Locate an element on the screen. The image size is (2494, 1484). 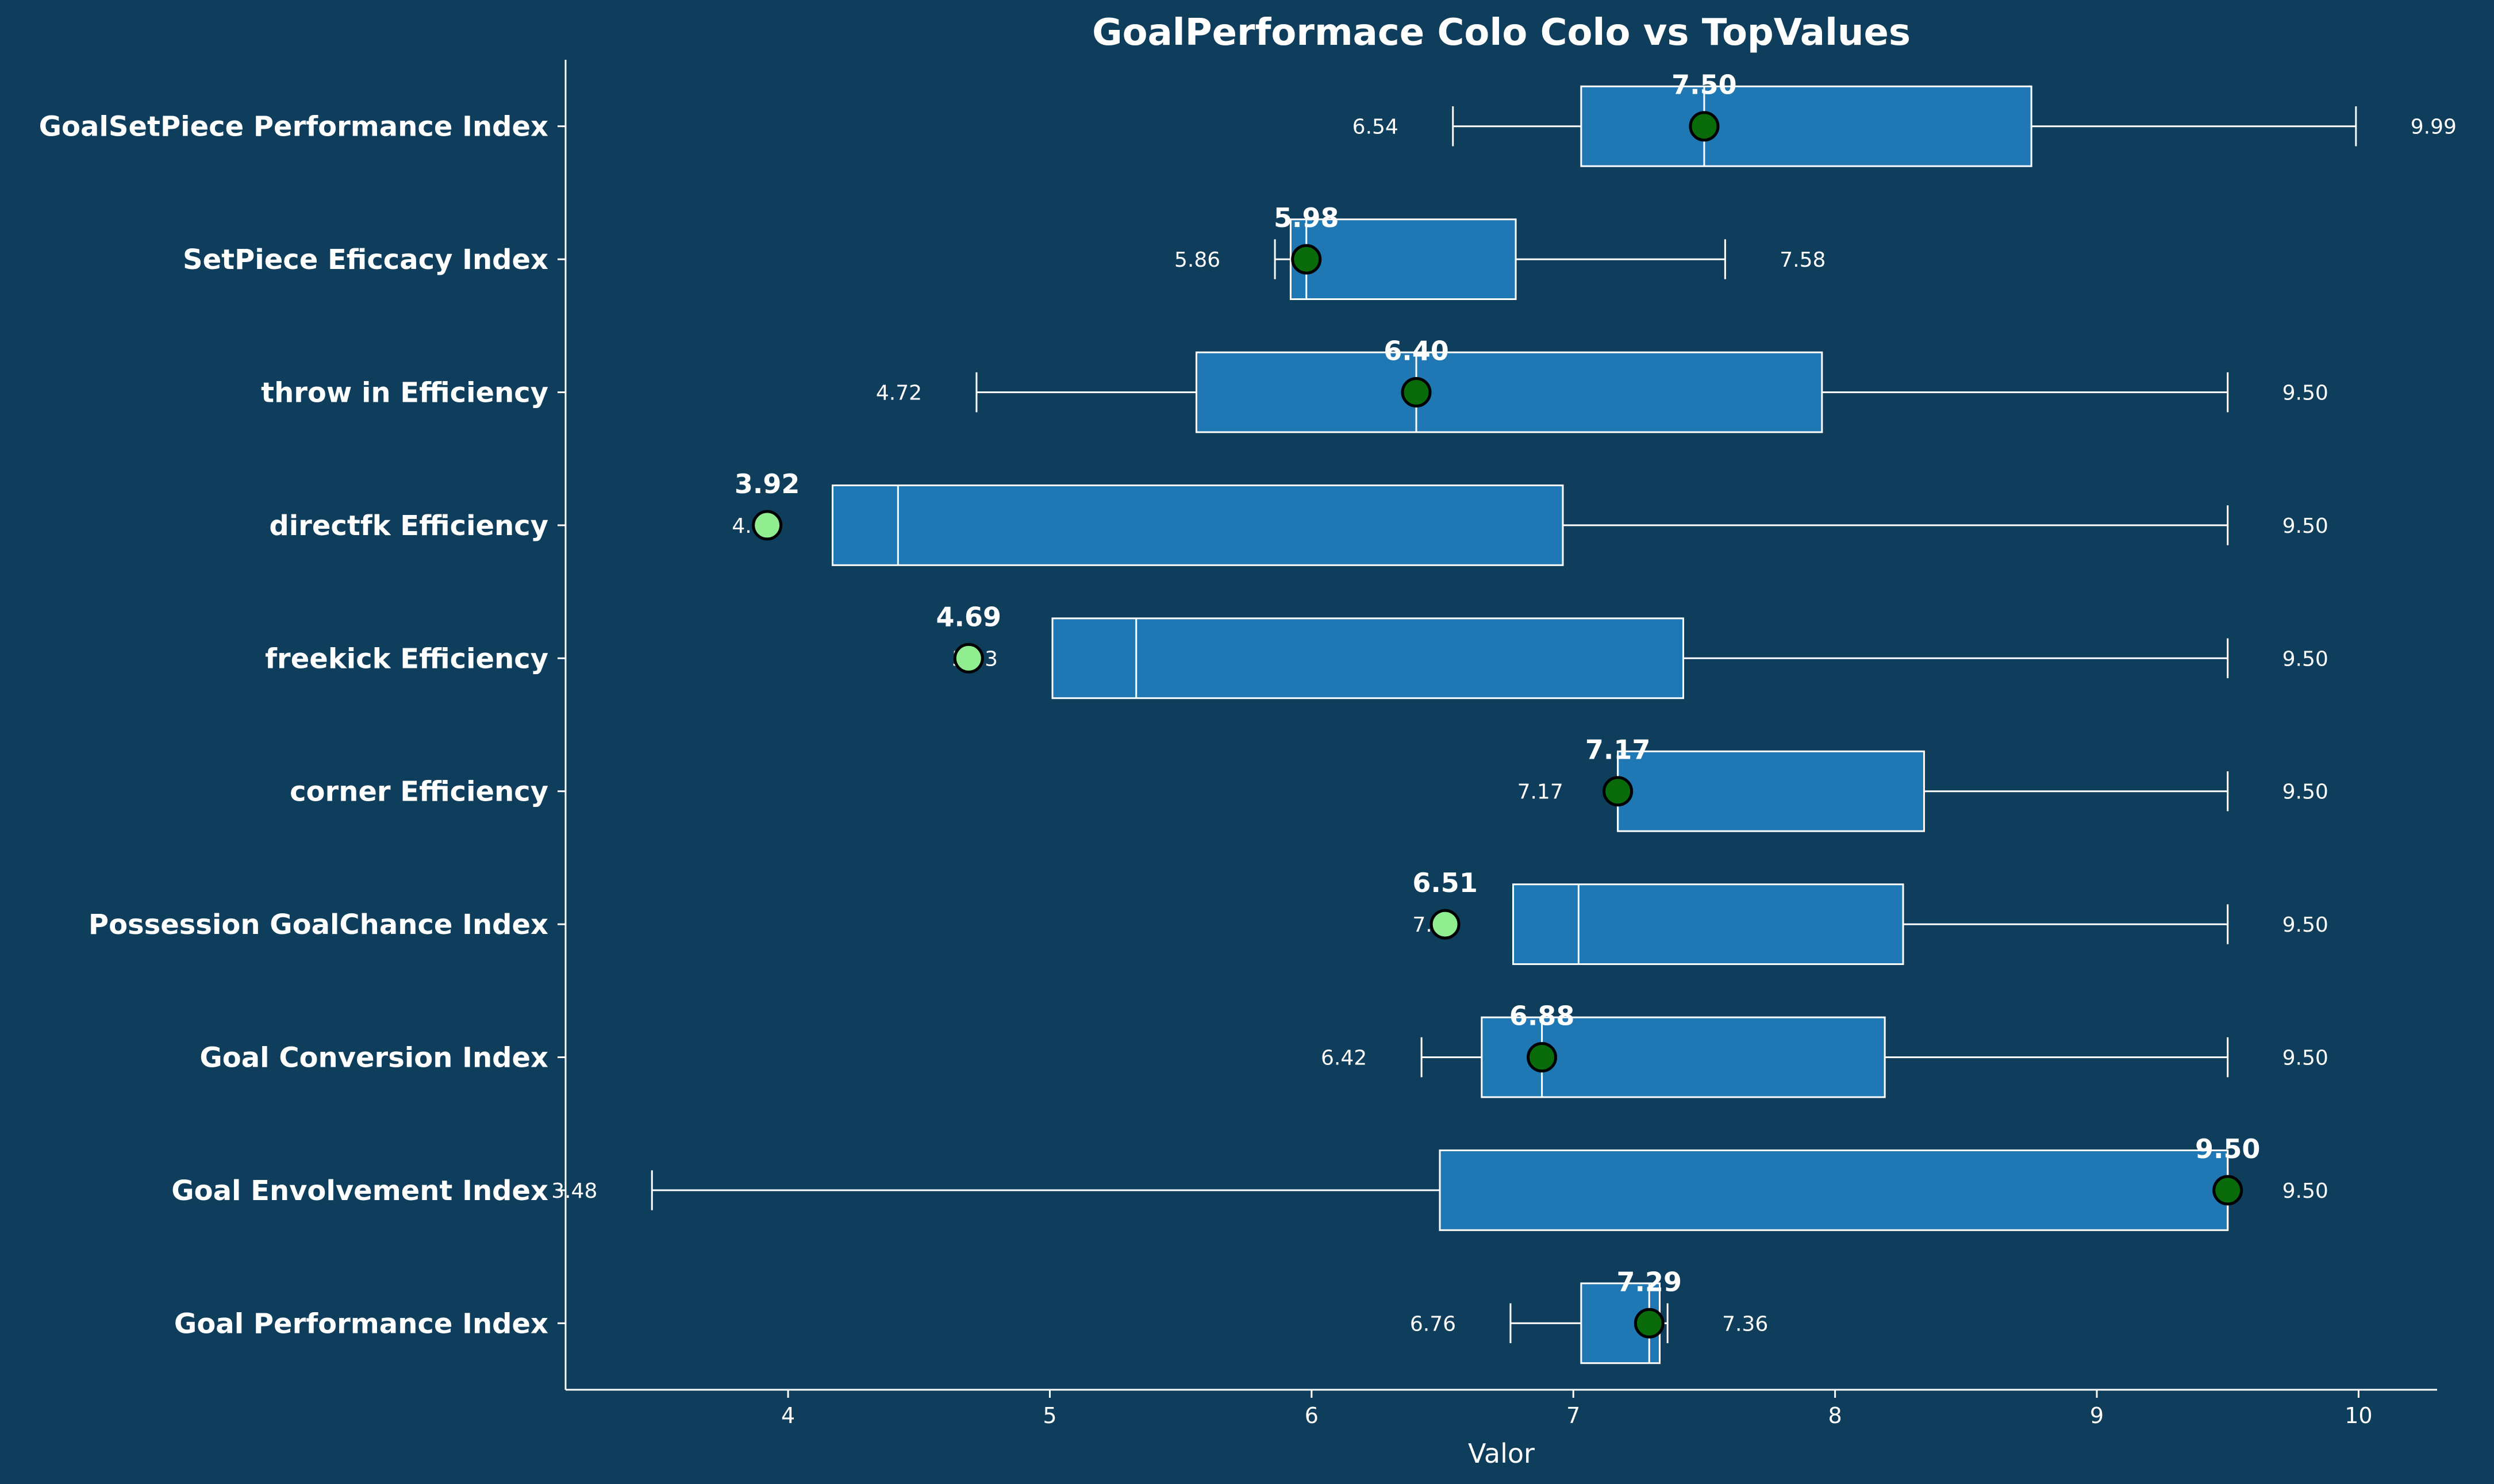
team-value-label: 4.69 is located at coordinates (969, 616).